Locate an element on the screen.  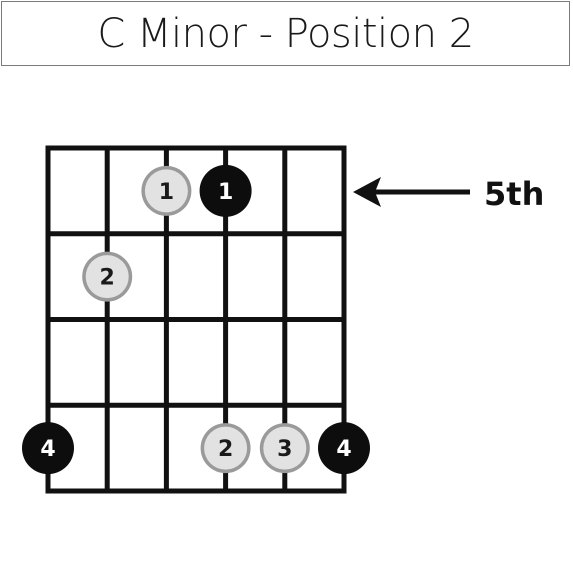
fret-position-marker: 5th is located at coordinates (448, 194).